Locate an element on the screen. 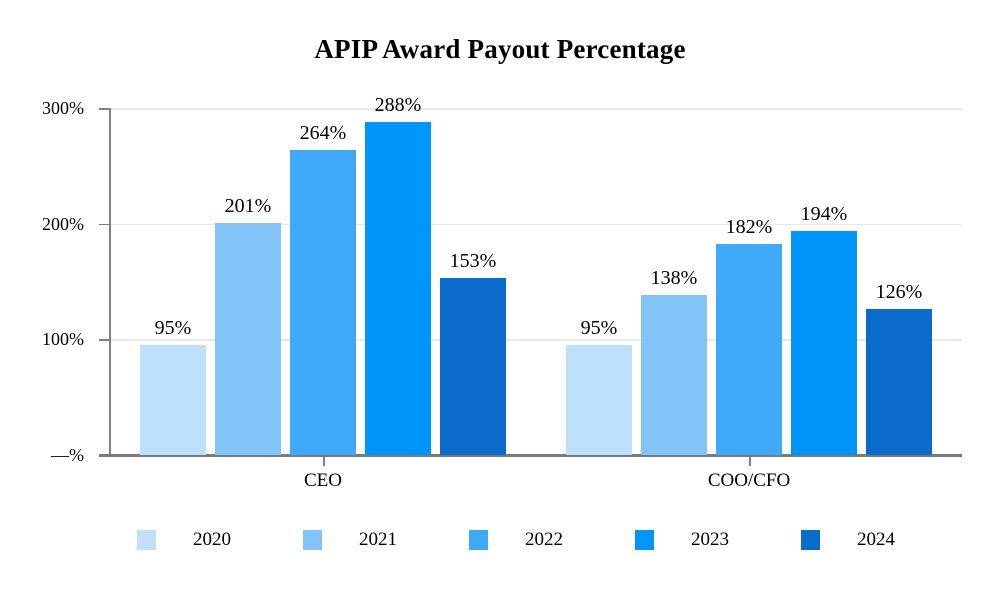  legend-entry-2020: 2020 is located at coordinates (184, 540).